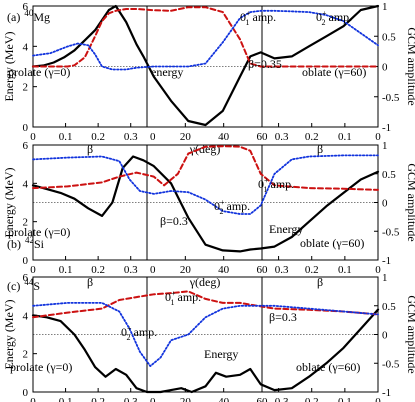  What do you see at coordinates (129, 337) in the screenshot?
I see `amp-index: 2` at bounding box center [129, 337].